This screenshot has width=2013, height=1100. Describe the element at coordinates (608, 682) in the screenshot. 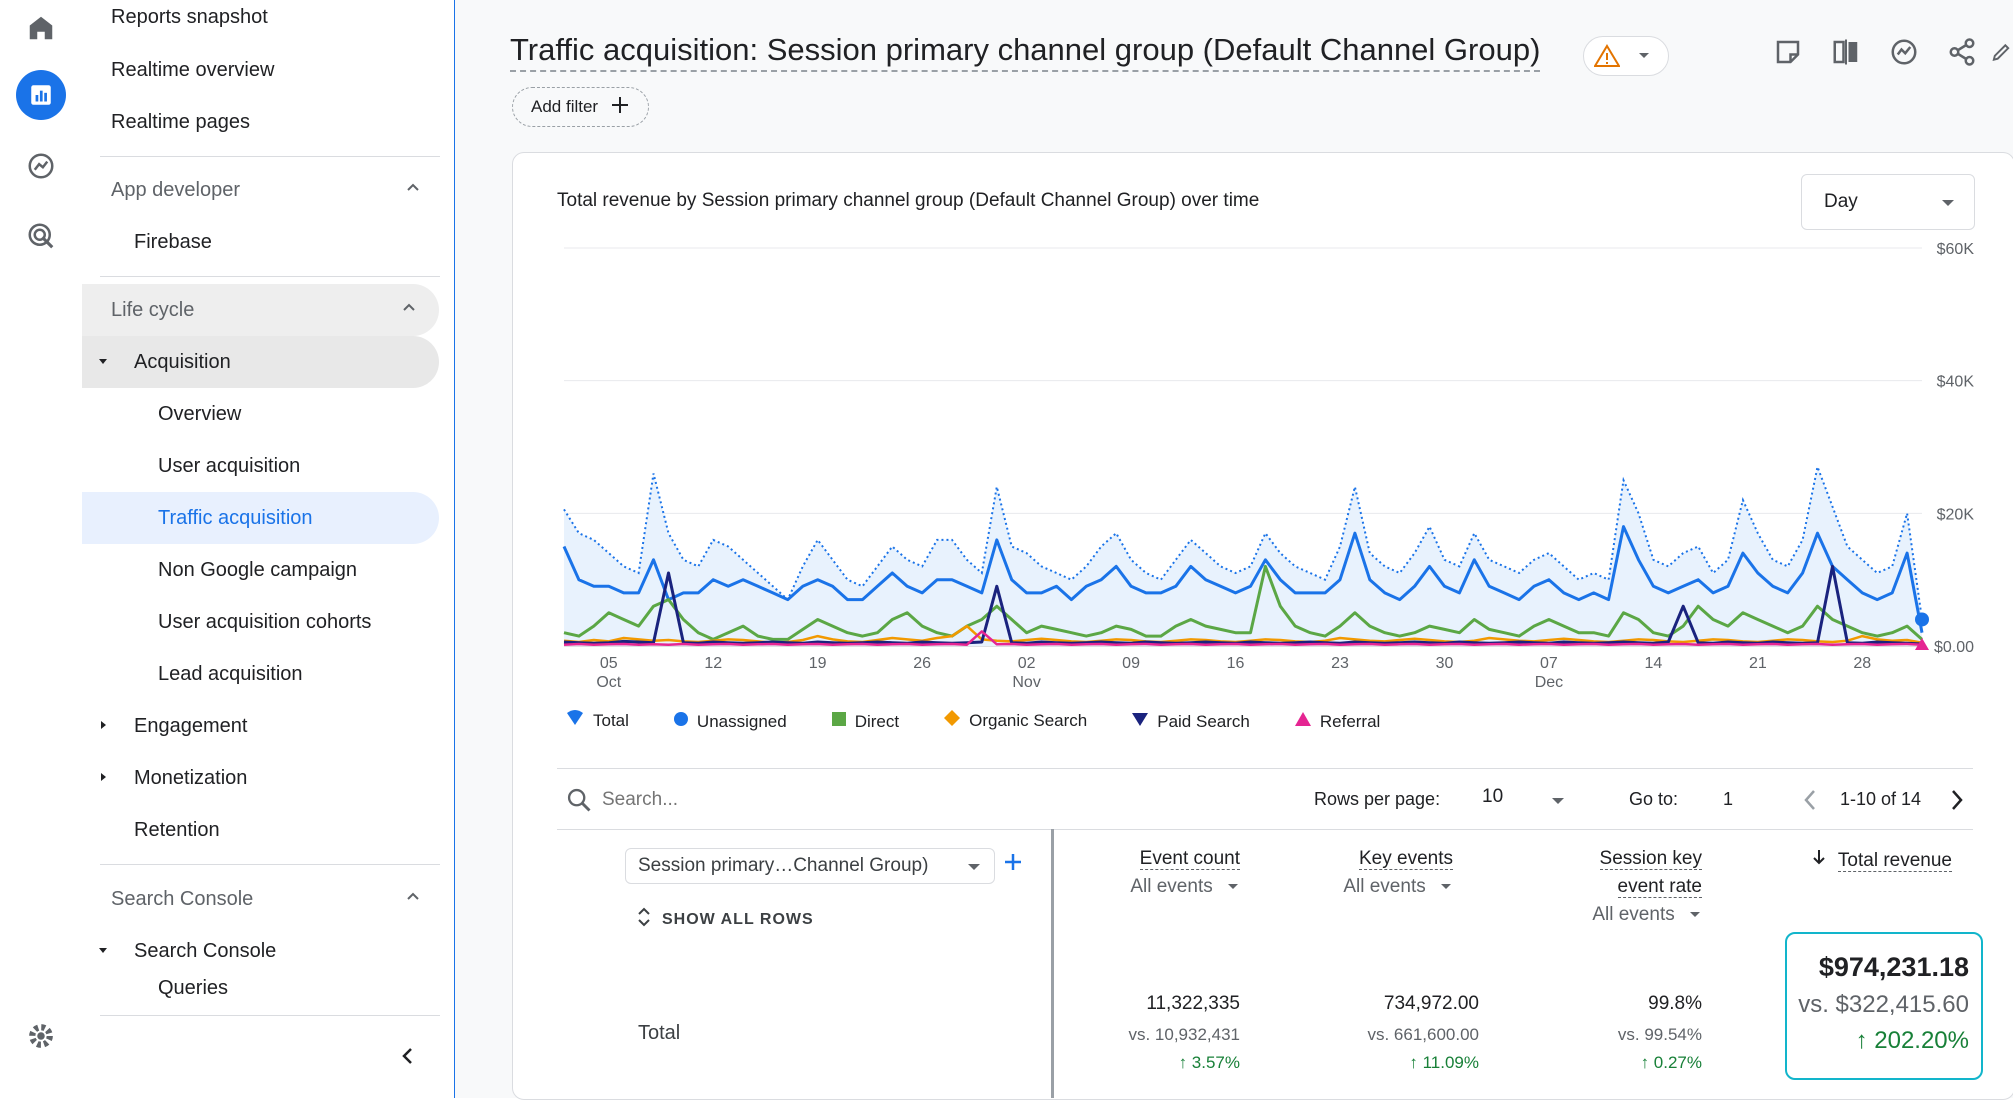

I see `x-tick-month-label: Oct` at that location.